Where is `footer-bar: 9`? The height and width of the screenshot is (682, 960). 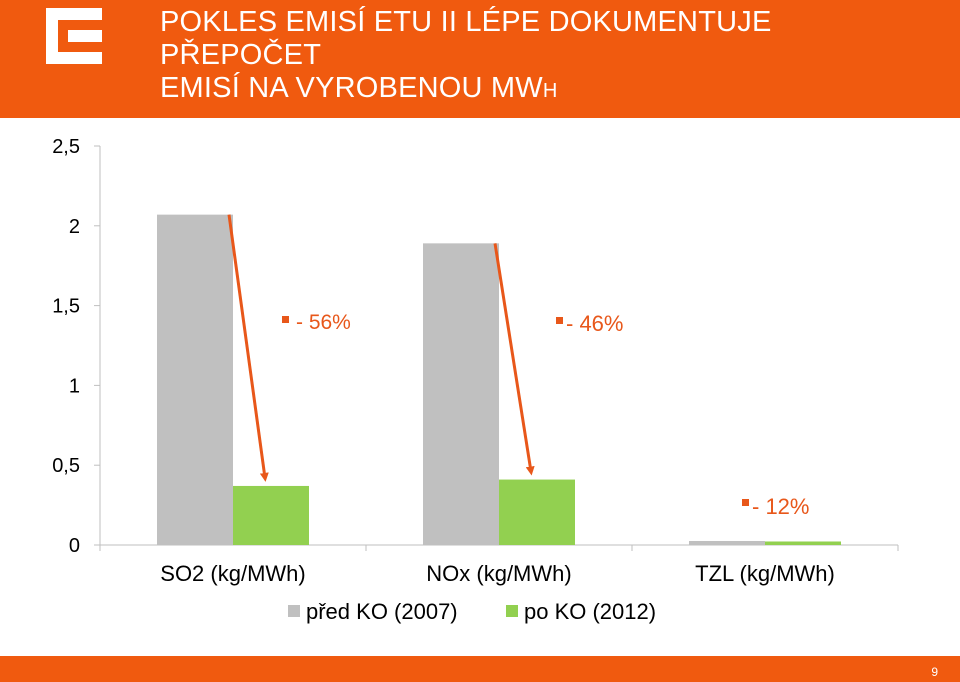 footer-bar: 9 is located at coordinates (480, 669).